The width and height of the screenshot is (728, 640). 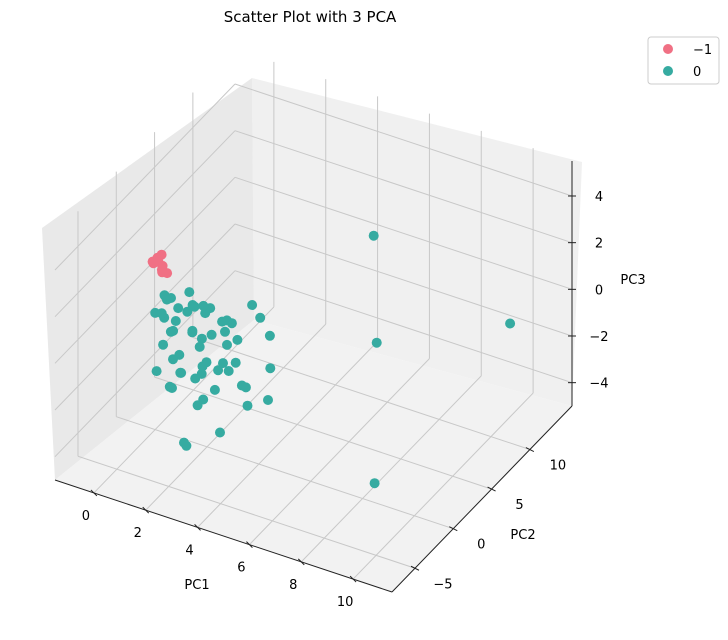 I want to click on y-axis-label: PC2, so click(x=522, y=535).